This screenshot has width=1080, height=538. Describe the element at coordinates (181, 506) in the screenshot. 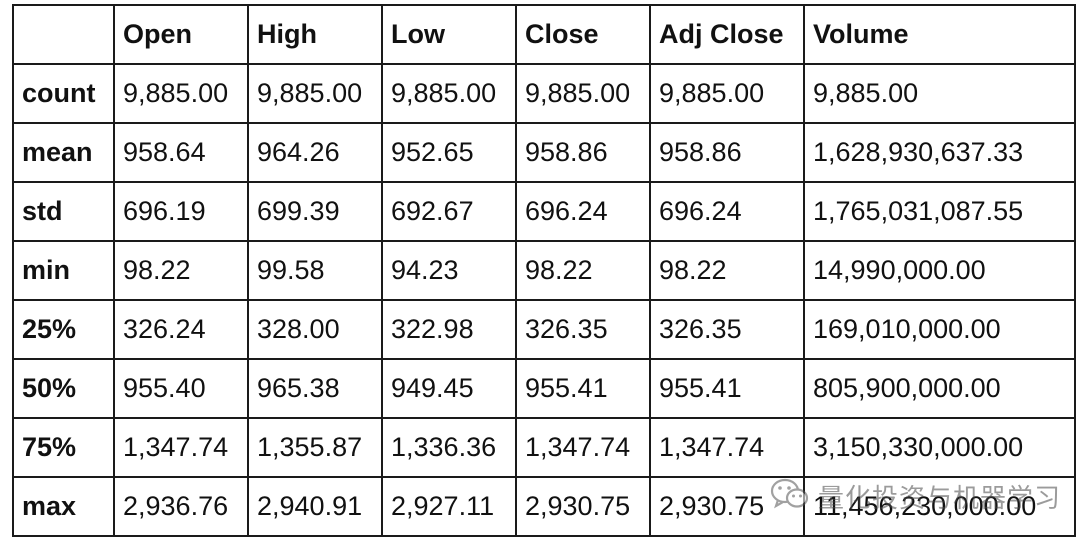

I see `table-cell: 2,936.76` at that location.